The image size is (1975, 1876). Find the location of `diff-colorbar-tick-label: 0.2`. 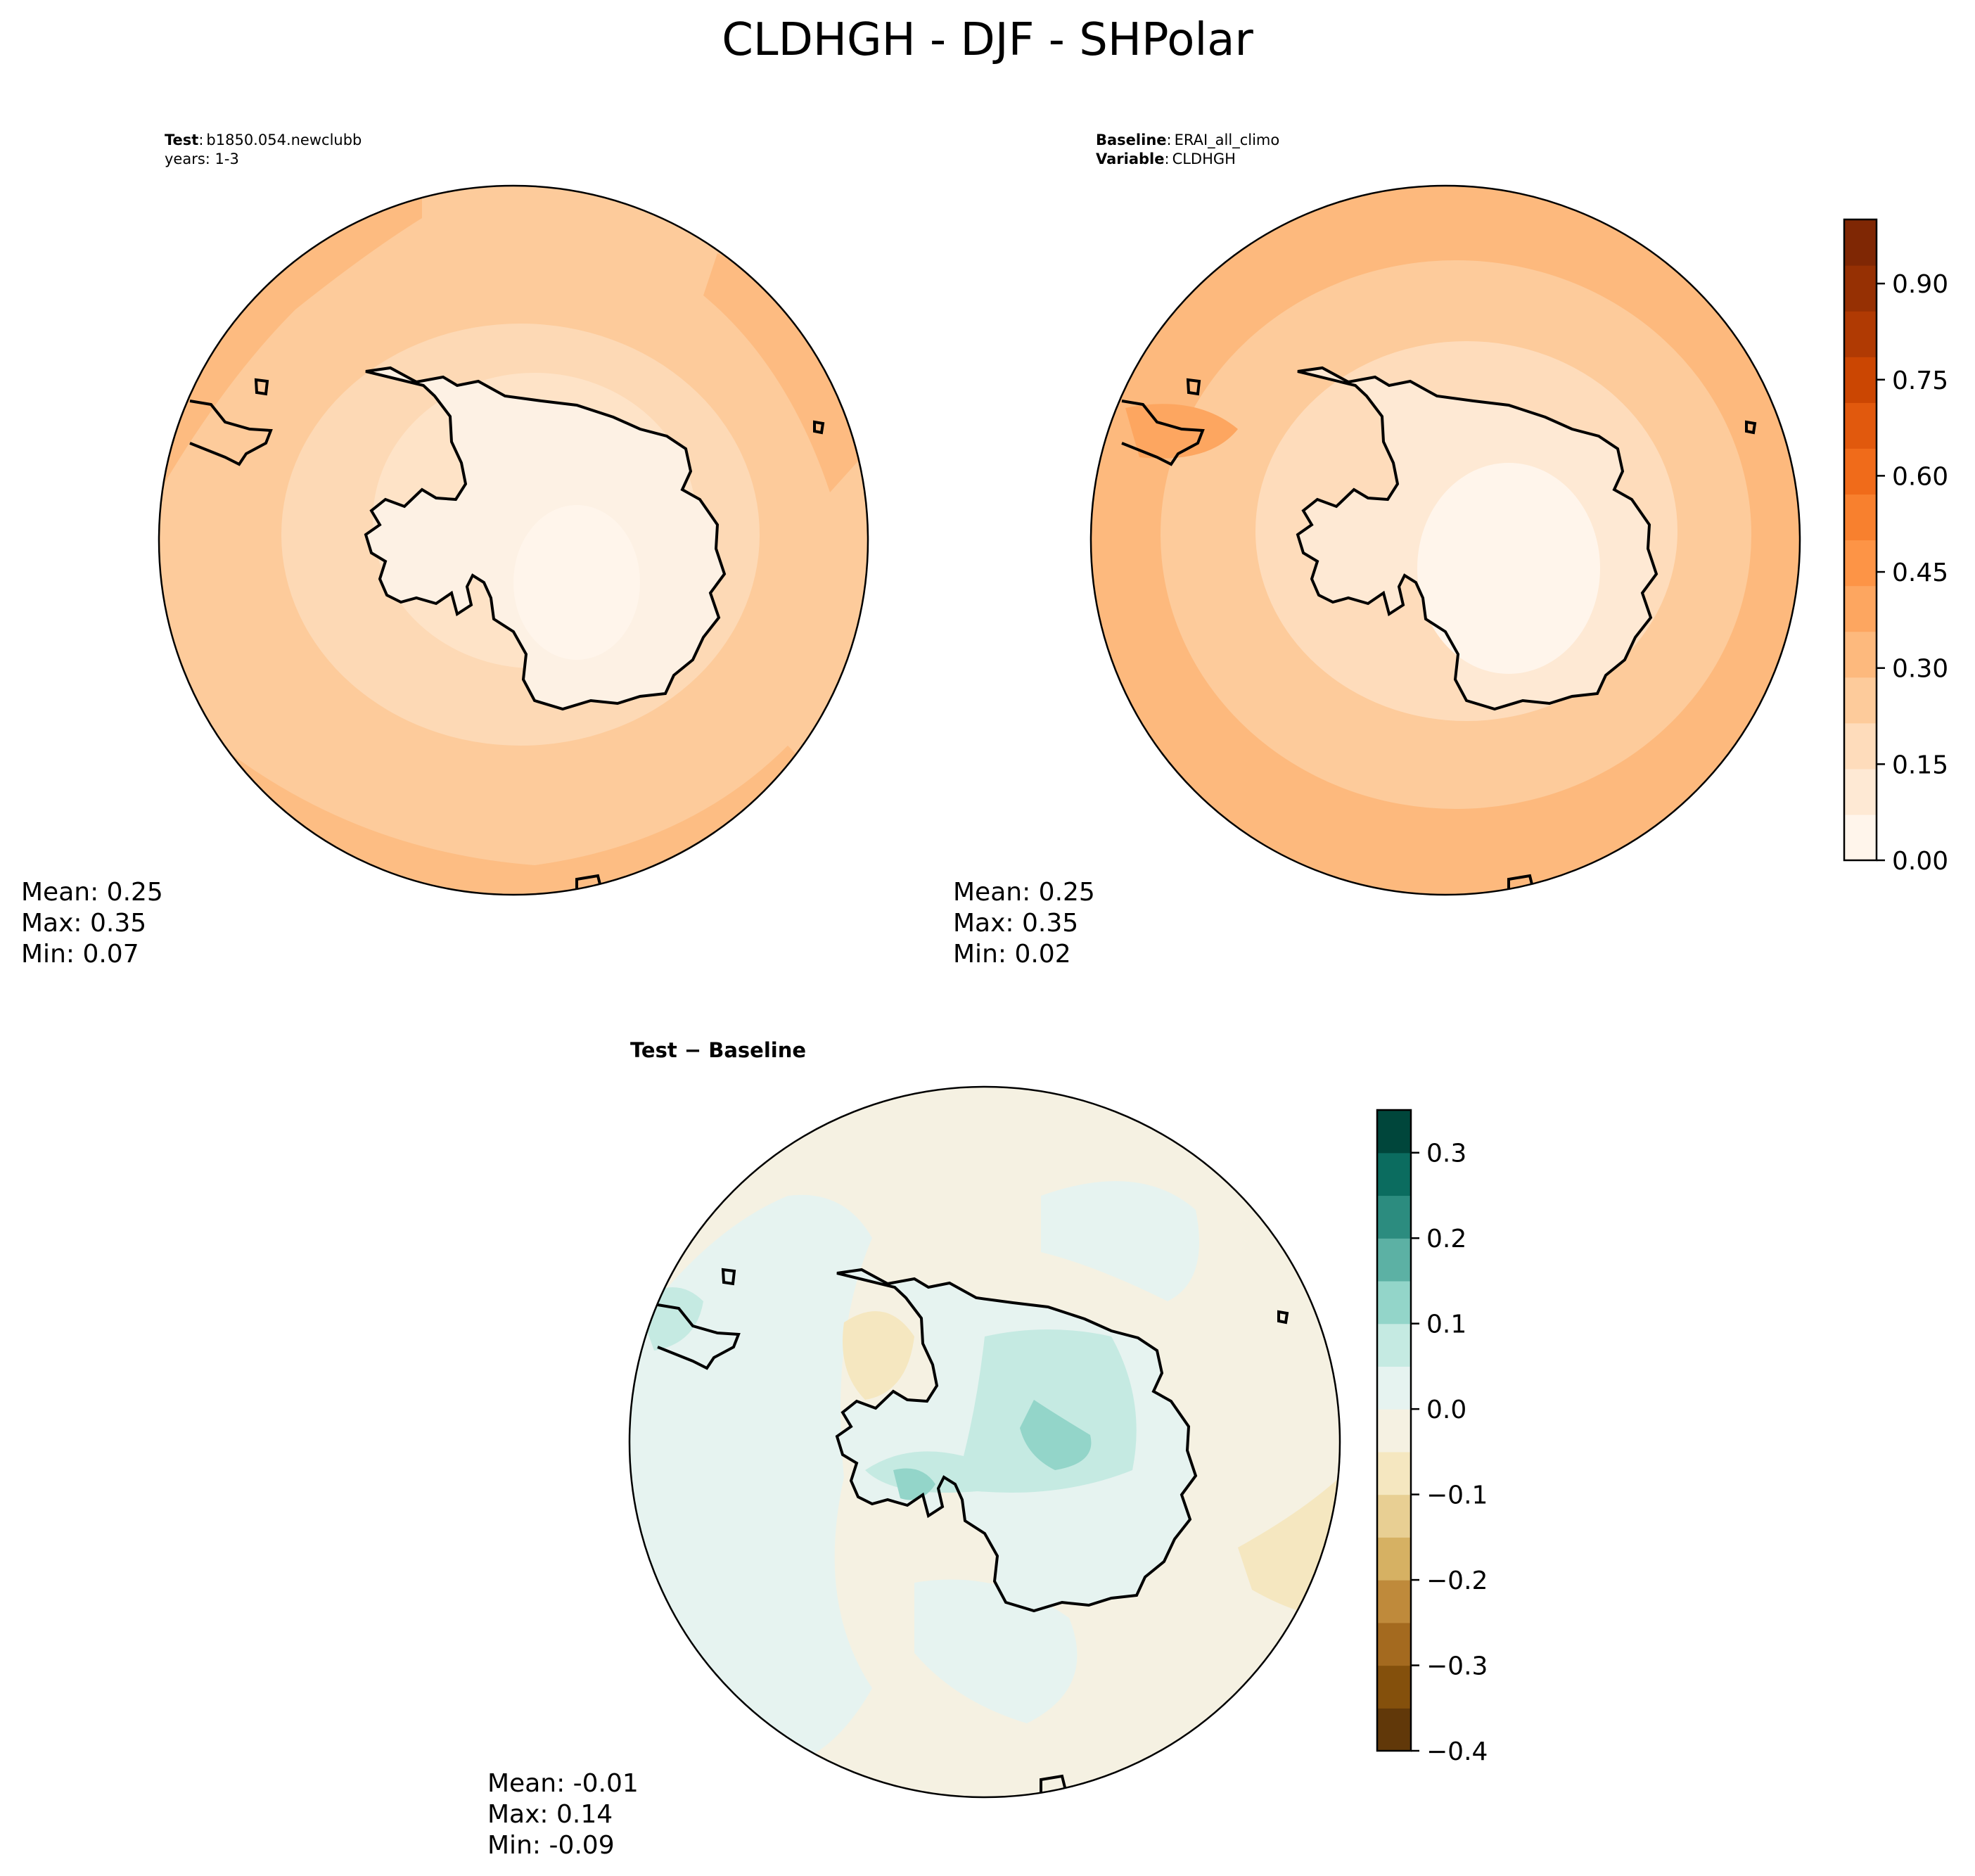

diff-colorbar-tick-label: 0.2 is located at coordinates (1446, 1239).